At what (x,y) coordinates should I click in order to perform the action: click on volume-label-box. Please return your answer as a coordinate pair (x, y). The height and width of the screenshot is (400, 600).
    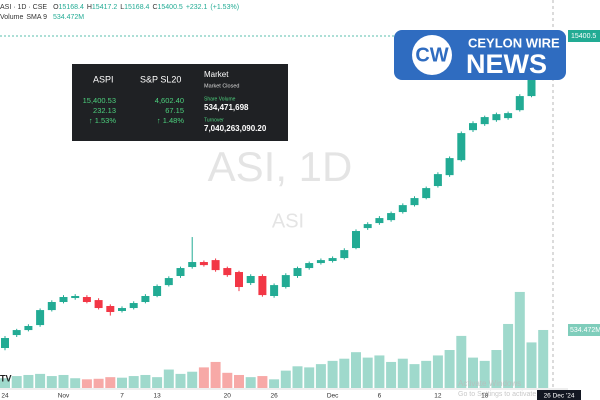
    Looking at the image, I should click on (584, 330).